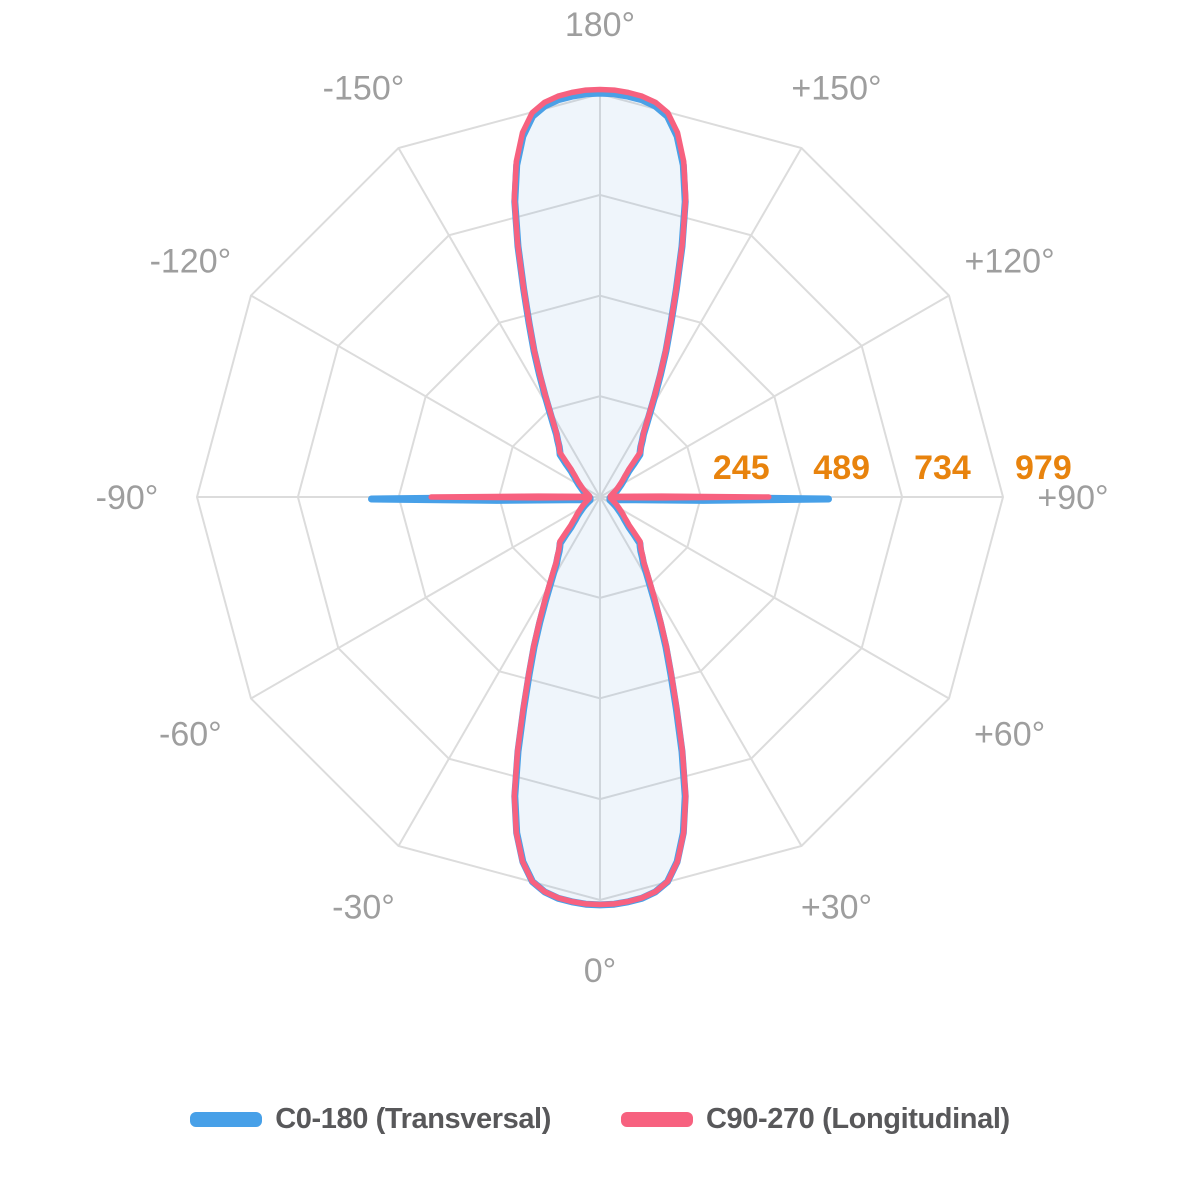 This screenshot has height=1200, width=1200. I want to click on legend-item-c90-270: C90-270 (Longitudinal), so click(815, 1119).